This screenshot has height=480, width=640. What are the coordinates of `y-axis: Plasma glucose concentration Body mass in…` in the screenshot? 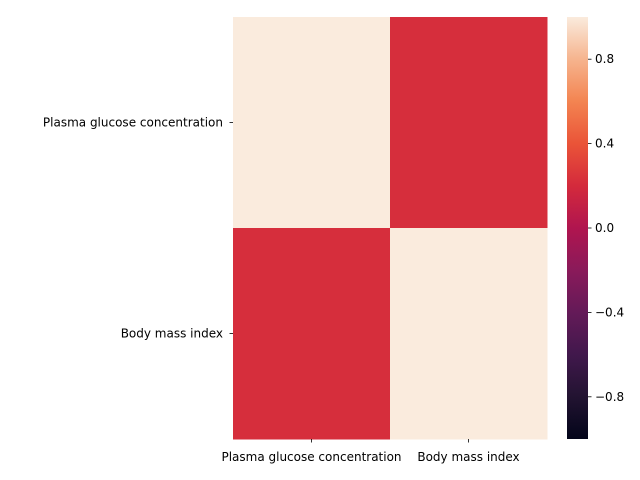 It's located at (138, 228).